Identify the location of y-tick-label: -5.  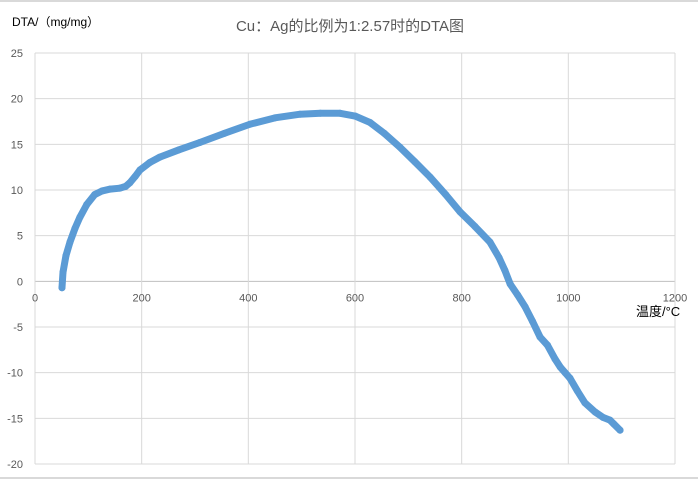
(18, 328).